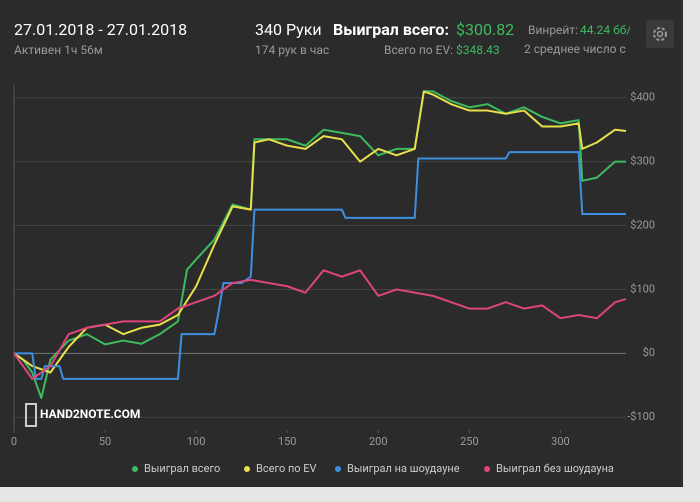 The image size is (700, 502). What do you see at coordinates (391, 29) in the screenshot?
I see `won-label: Выиграл всего:` at bounding box center [391, 29].